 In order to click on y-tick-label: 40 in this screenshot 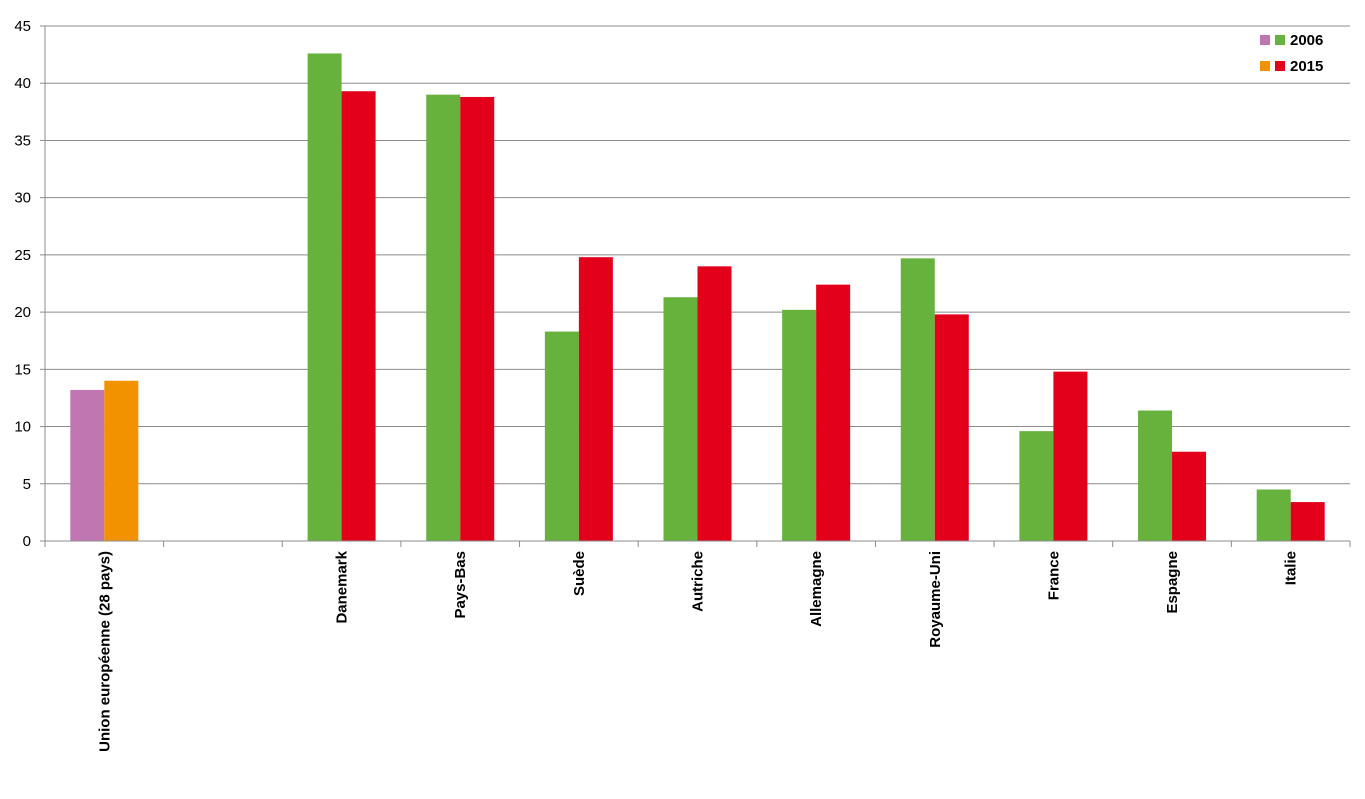, I will do `click(22, 83)`.